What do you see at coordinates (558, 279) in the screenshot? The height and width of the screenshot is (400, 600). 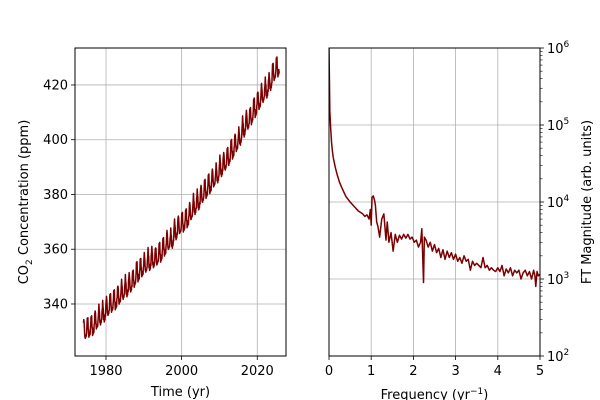 I see `y-tick-label: 10³` at bounding box center [558, 279].